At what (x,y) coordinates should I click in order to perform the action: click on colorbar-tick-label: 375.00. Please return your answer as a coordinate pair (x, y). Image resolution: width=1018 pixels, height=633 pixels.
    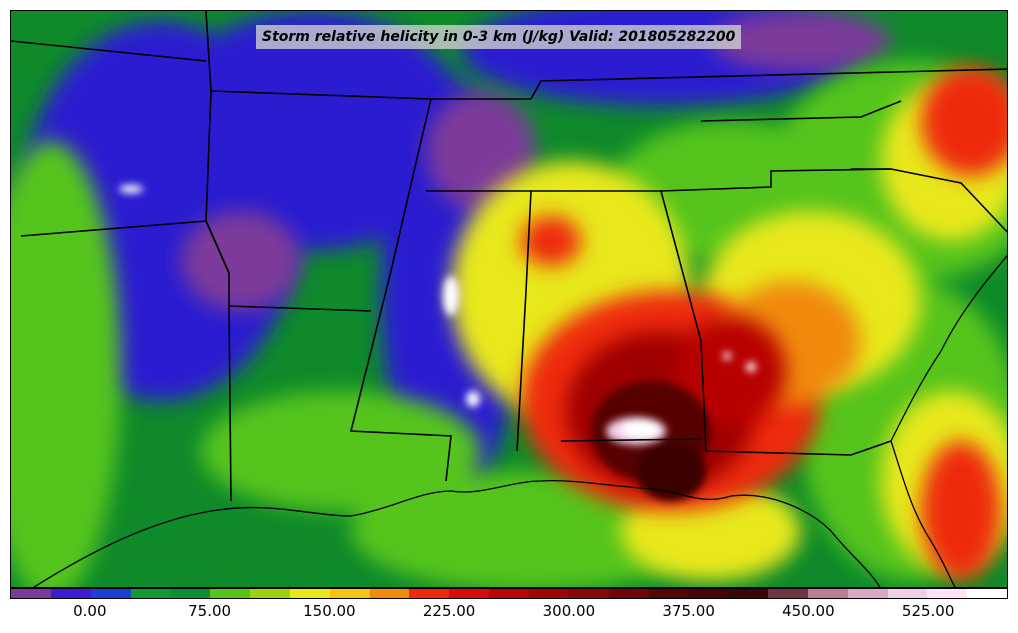
    Looking at the image, I should click on (688, 611).